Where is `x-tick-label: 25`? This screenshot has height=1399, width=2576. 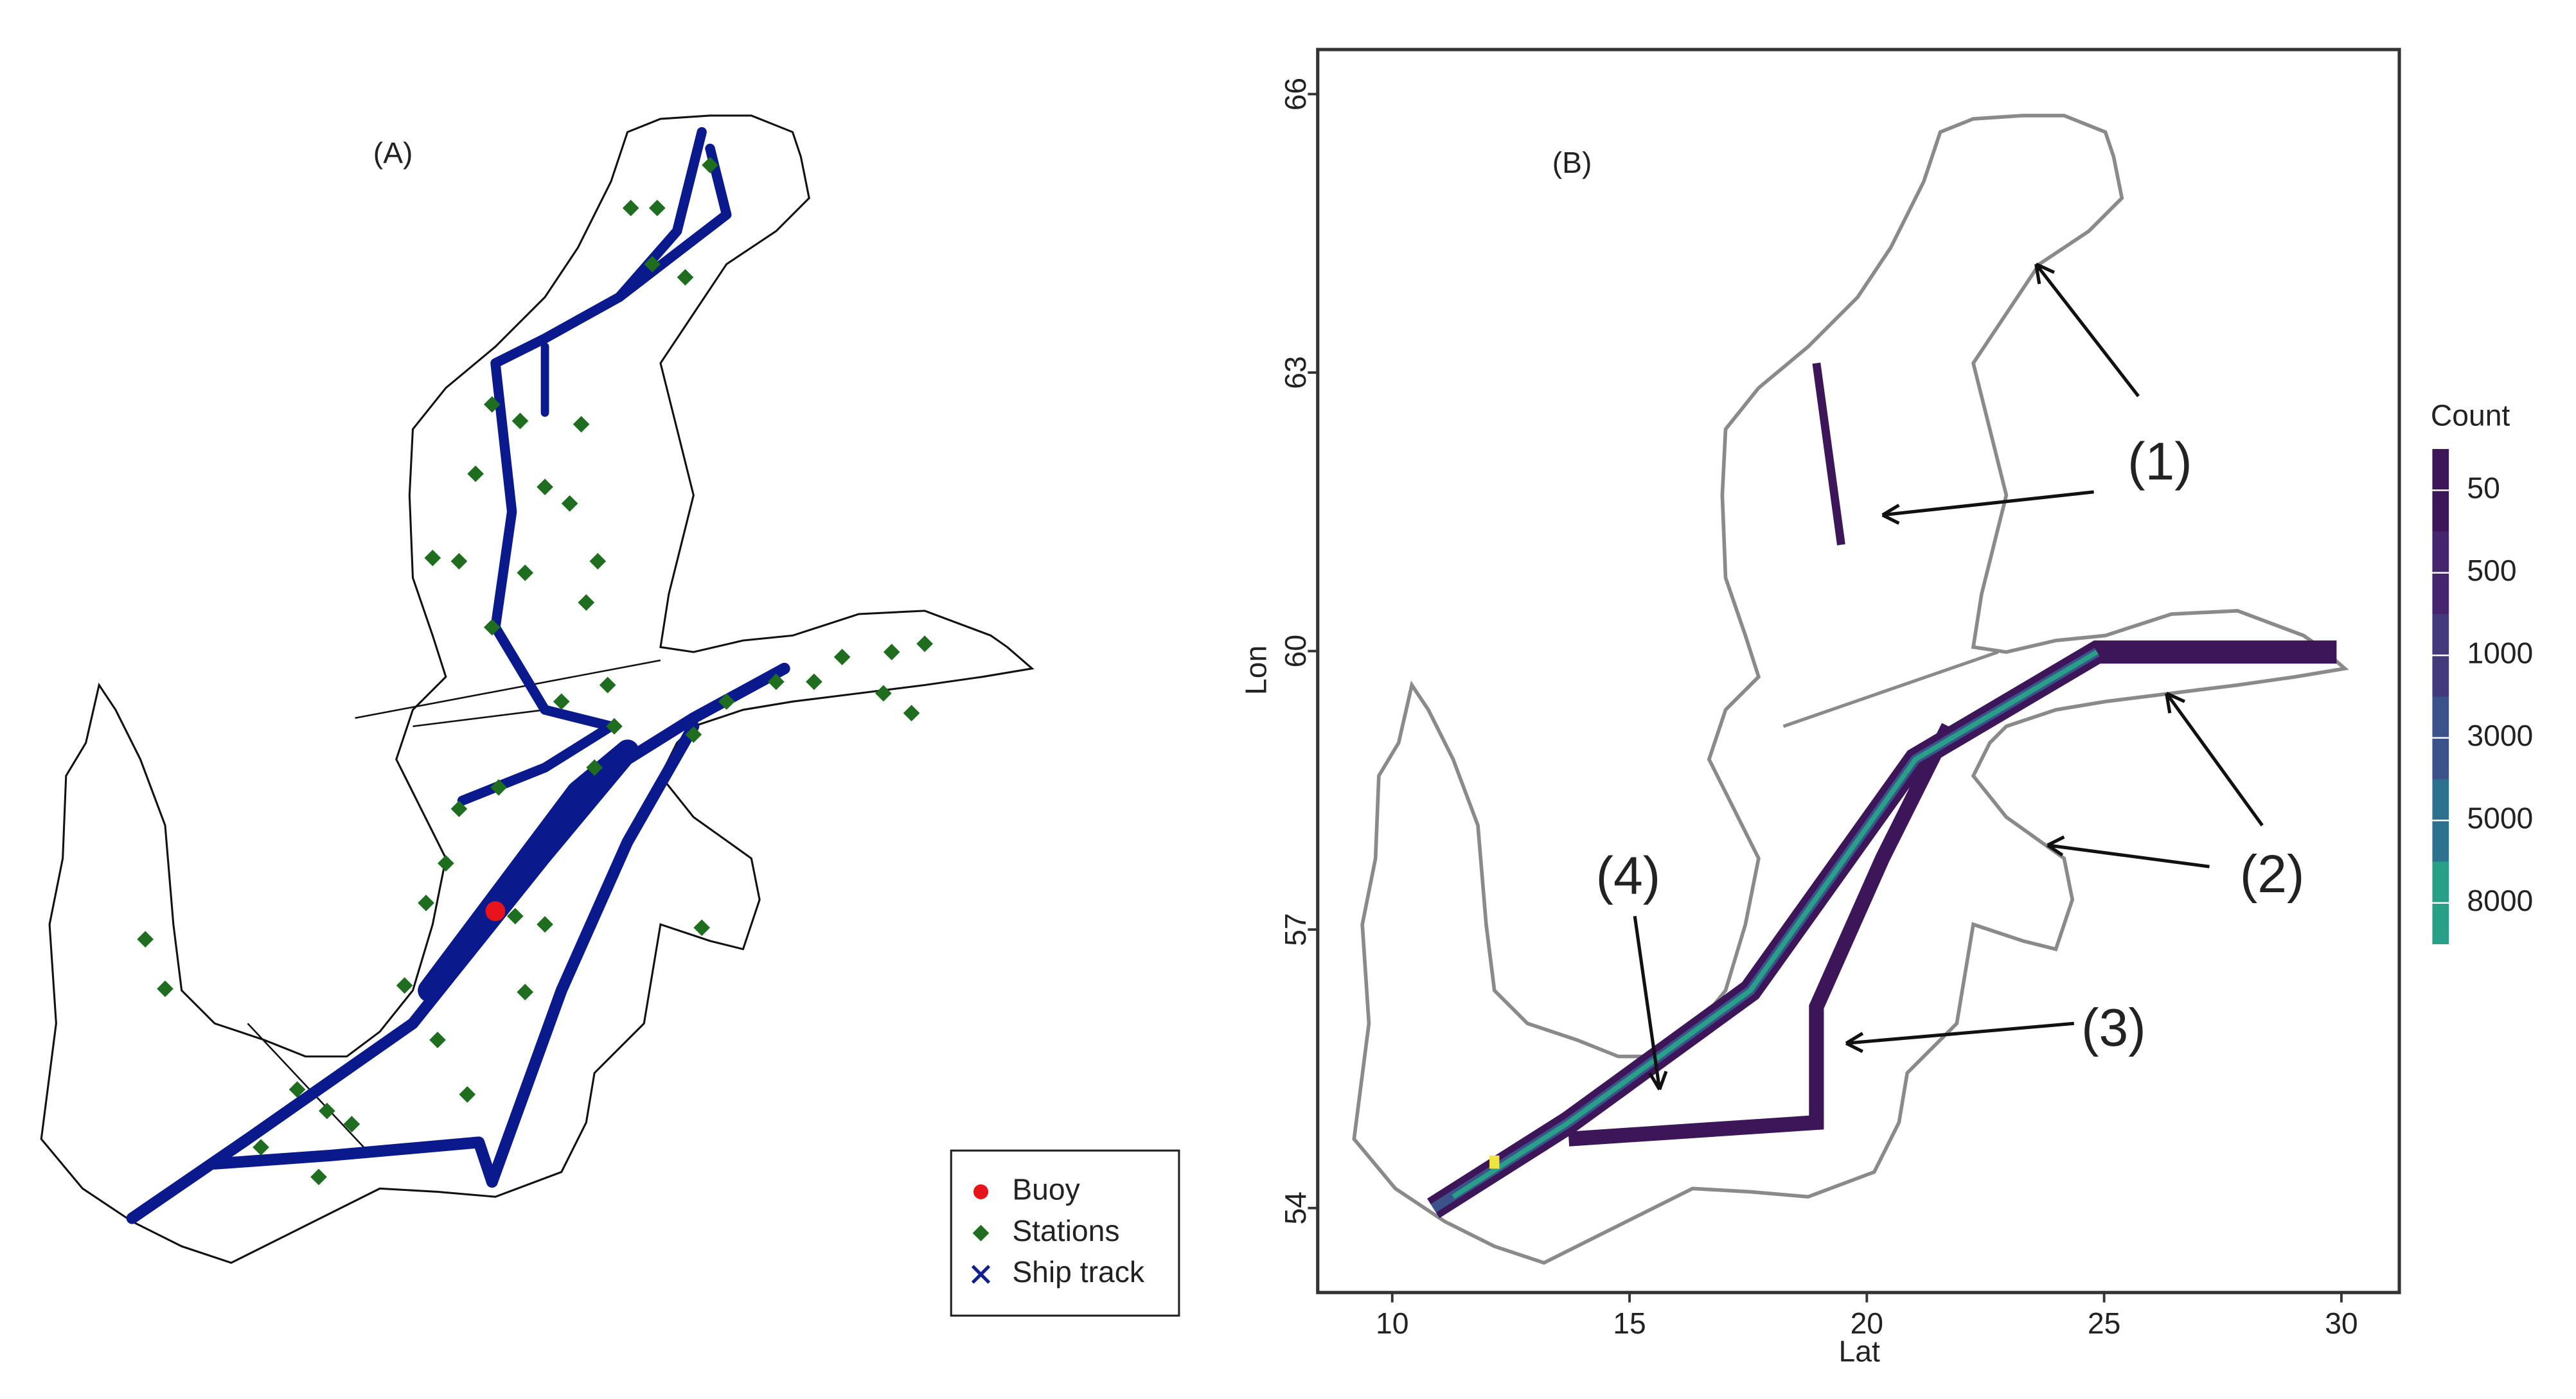
x-tick-label: 25 is located at coordinates (2104, 1324).